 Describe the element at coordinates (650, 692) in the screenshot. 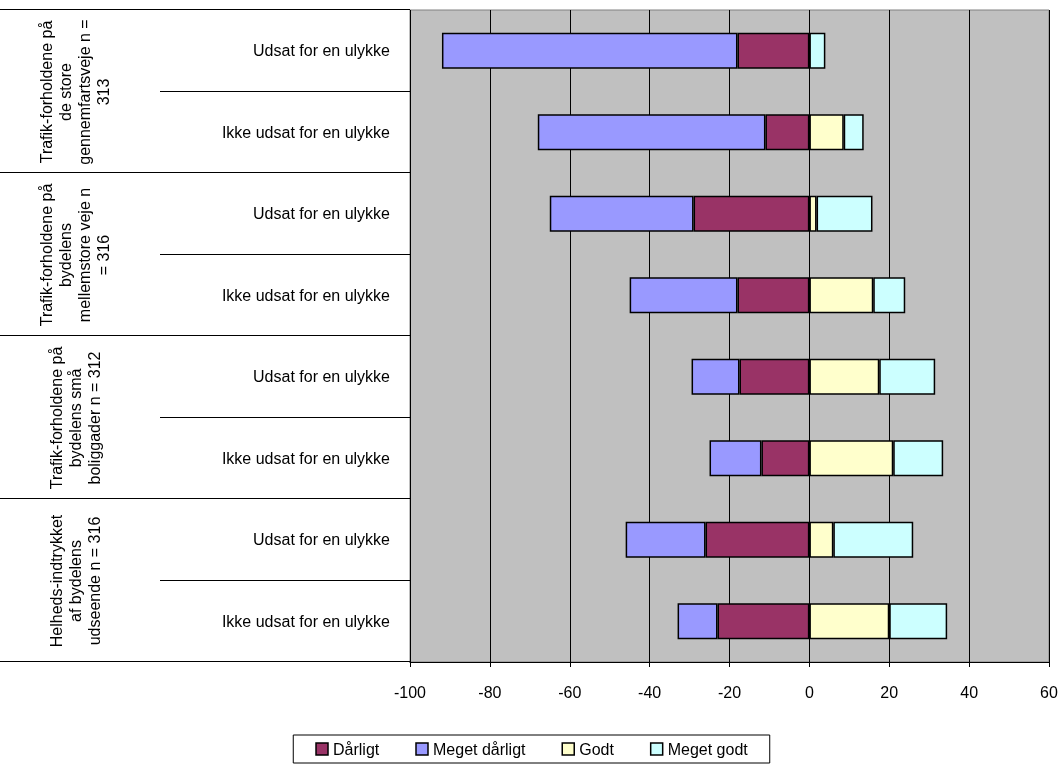

I see `x-tick-label: -40` at that location.